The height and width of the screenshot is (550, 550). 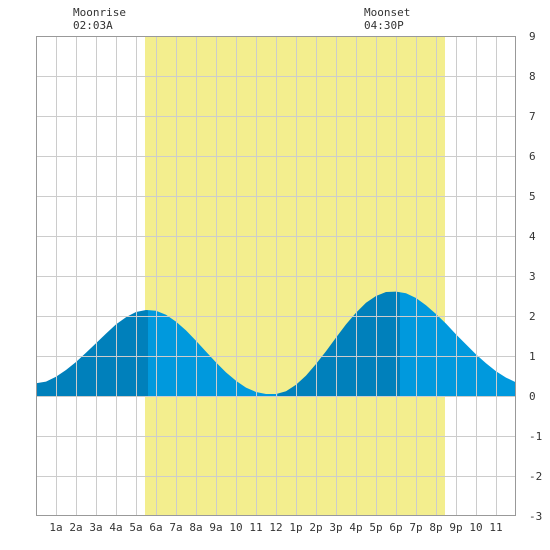 What do you see at coordinates (275, 527) in the screenshot?
I see `x-tick-label: 12` at bounding box center [275, 527].